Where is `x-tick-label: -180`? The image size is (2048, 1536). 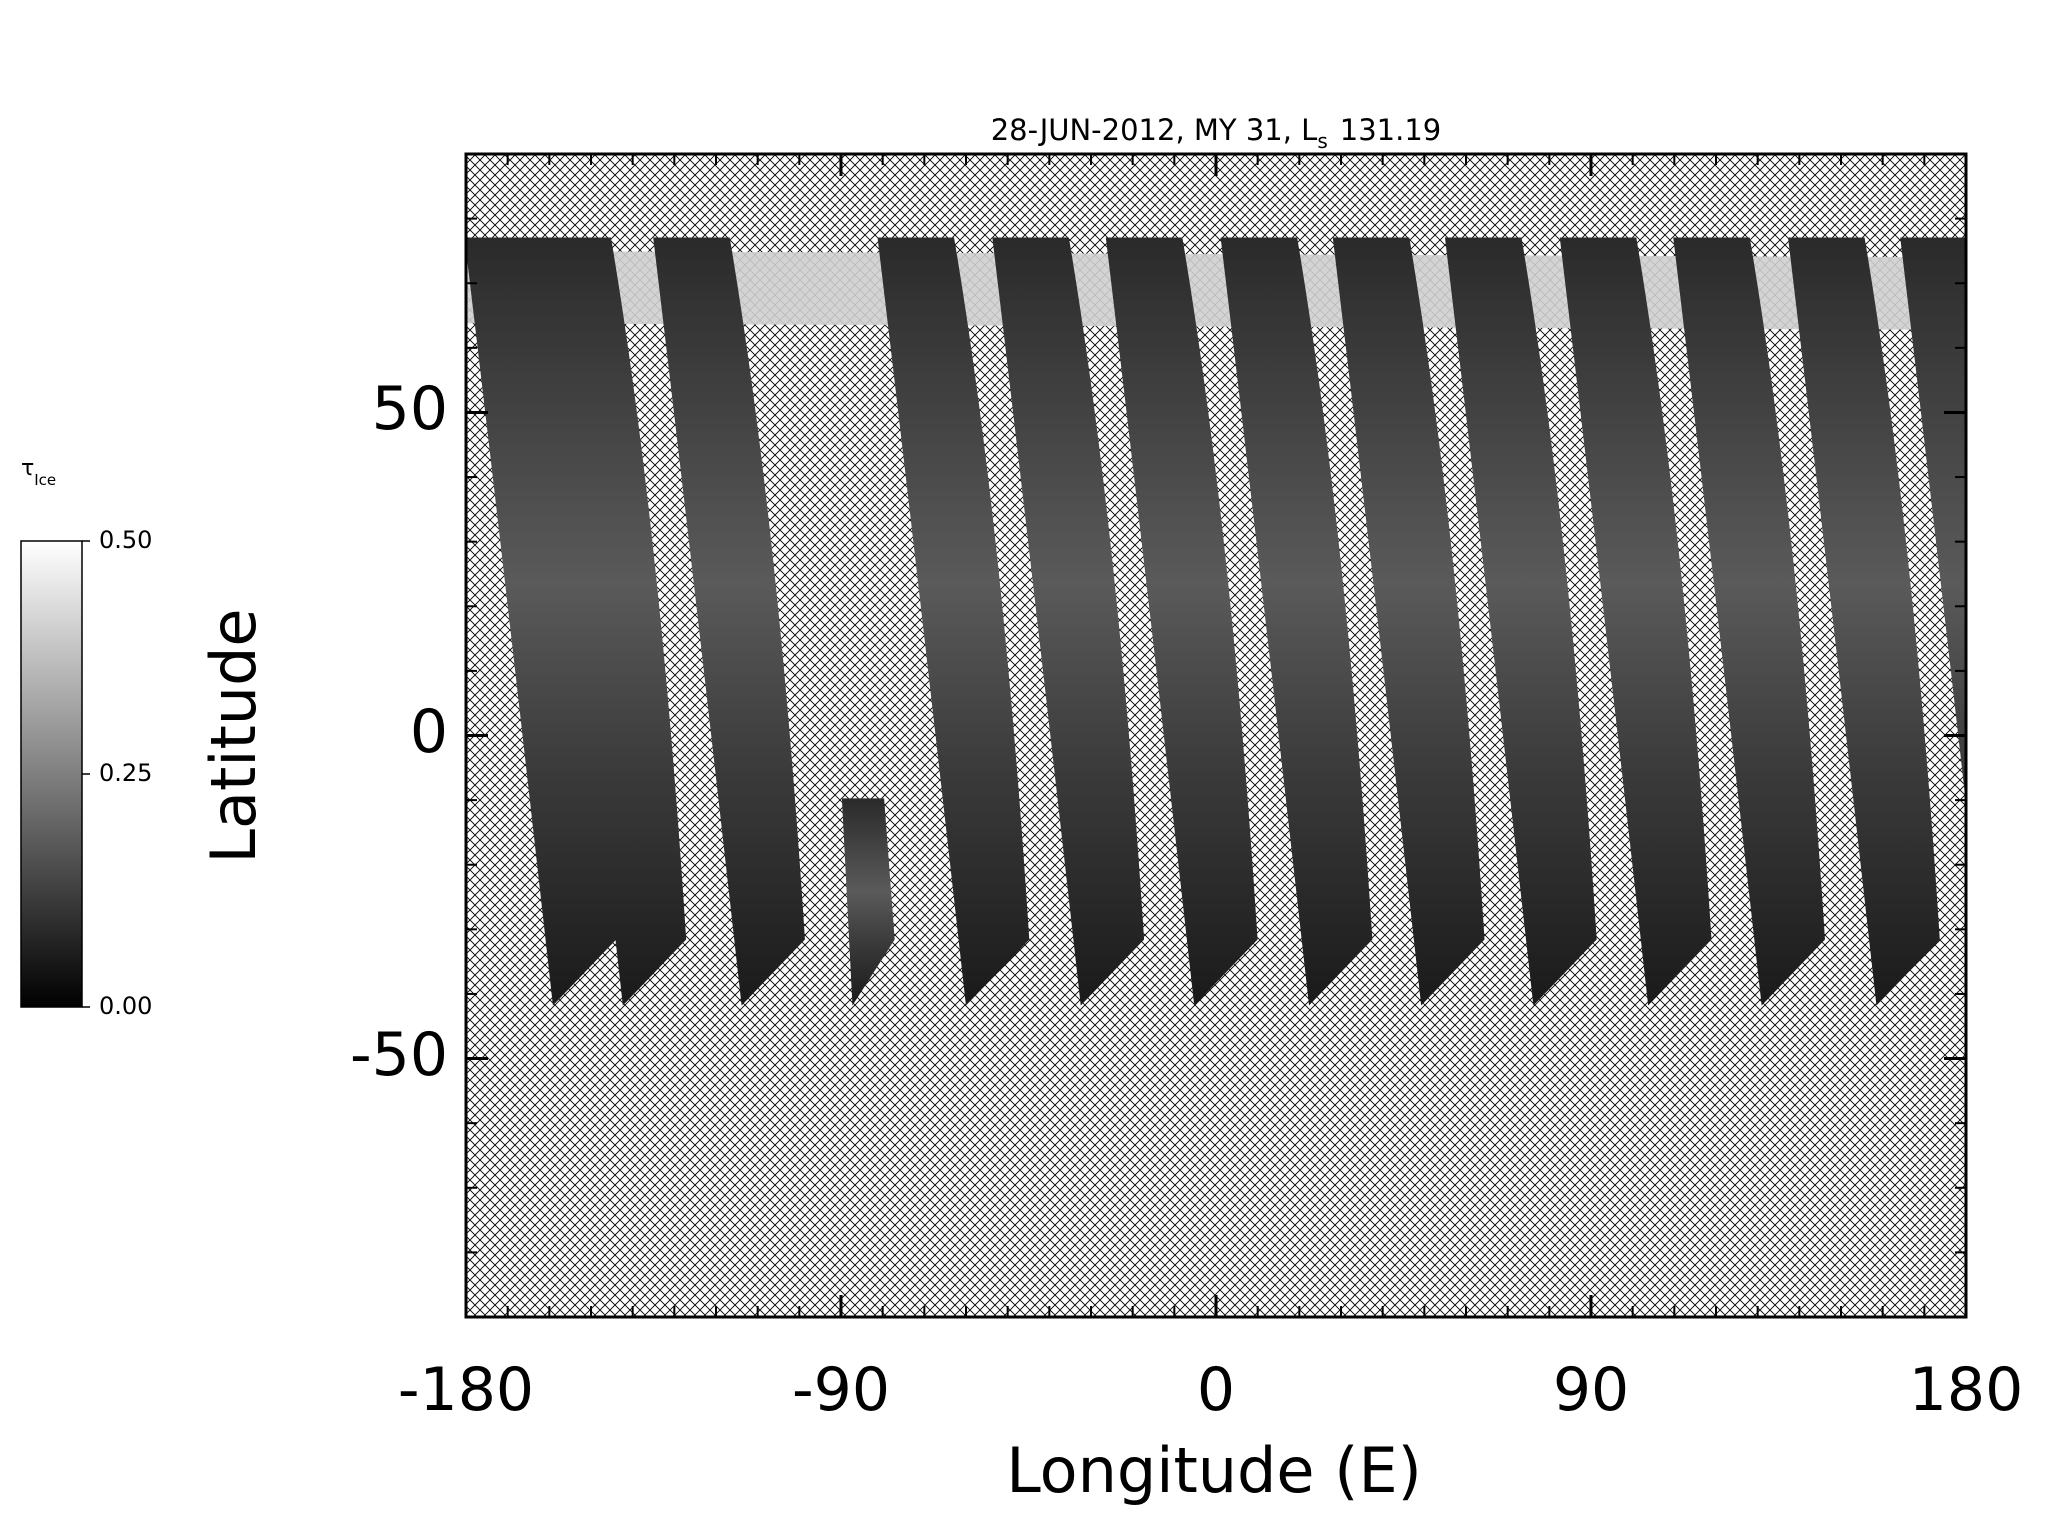 x-tick-label: -180 is located at coordinates (466, 1390).